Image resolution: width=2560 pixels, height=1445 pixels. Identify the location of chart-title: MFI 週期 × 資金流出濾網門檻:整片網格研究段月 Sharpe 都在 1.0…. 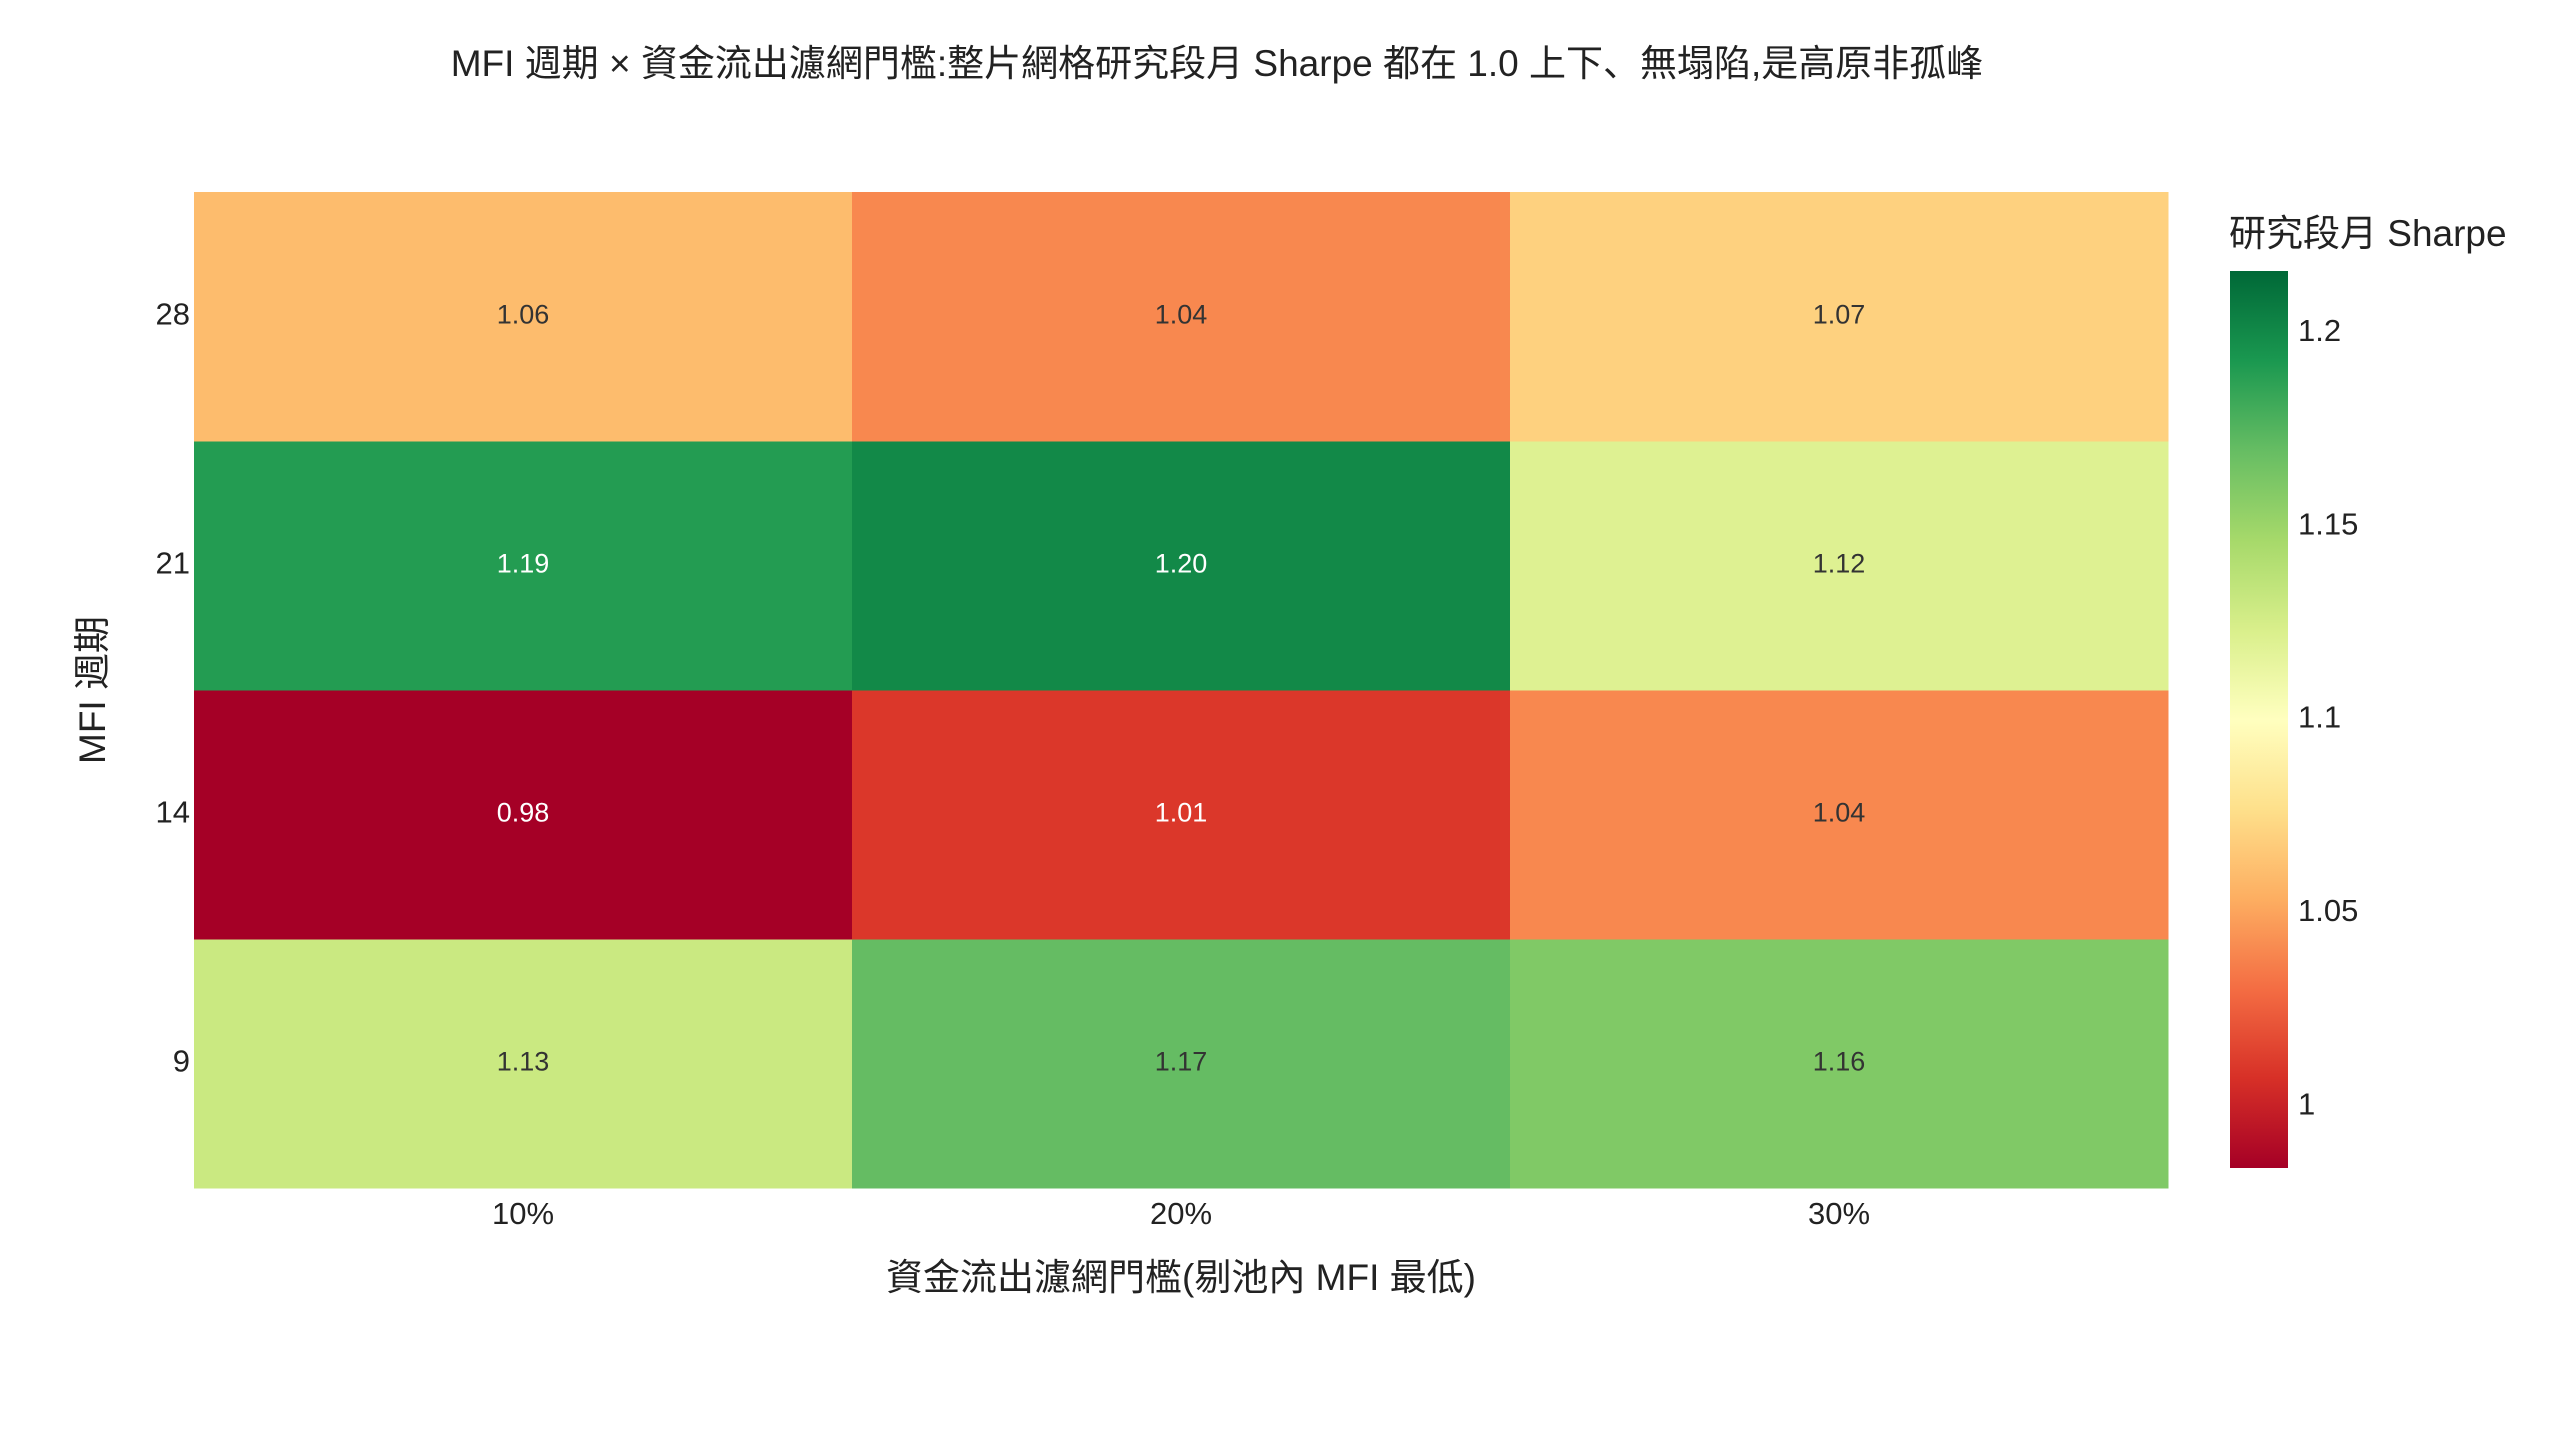
(1217, 63).